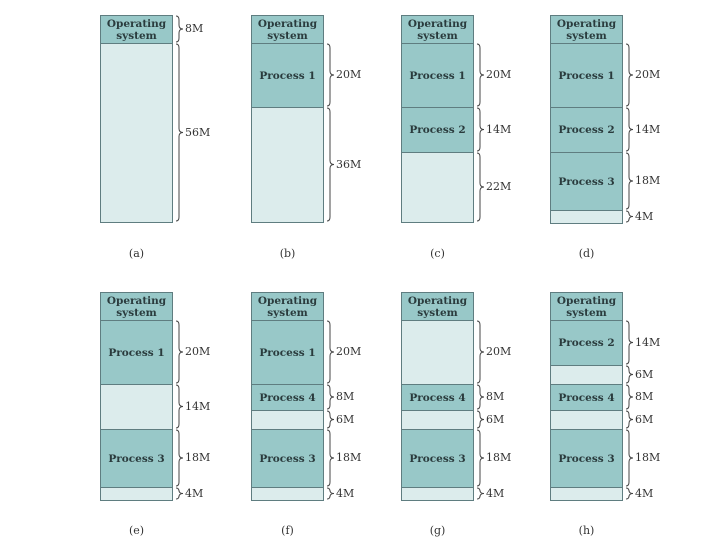 Image resolution: width=720 pixels, height=540 pixels. I want to click on diagram-caption: (c), so click(437, 253).